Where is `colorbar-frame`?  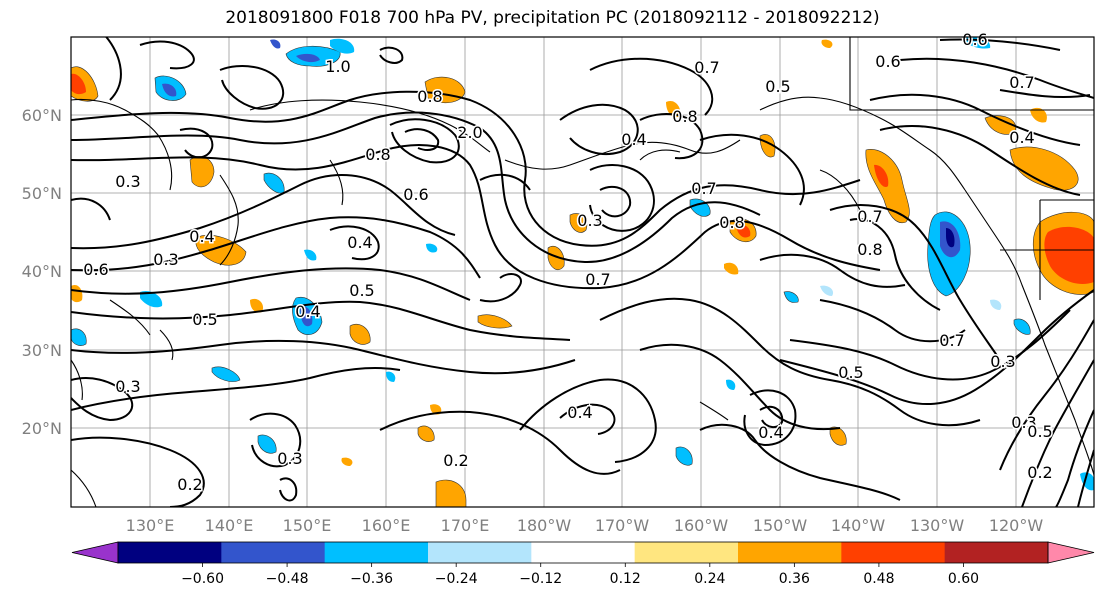
colorbar-frame is located at coordinates (583, 552).